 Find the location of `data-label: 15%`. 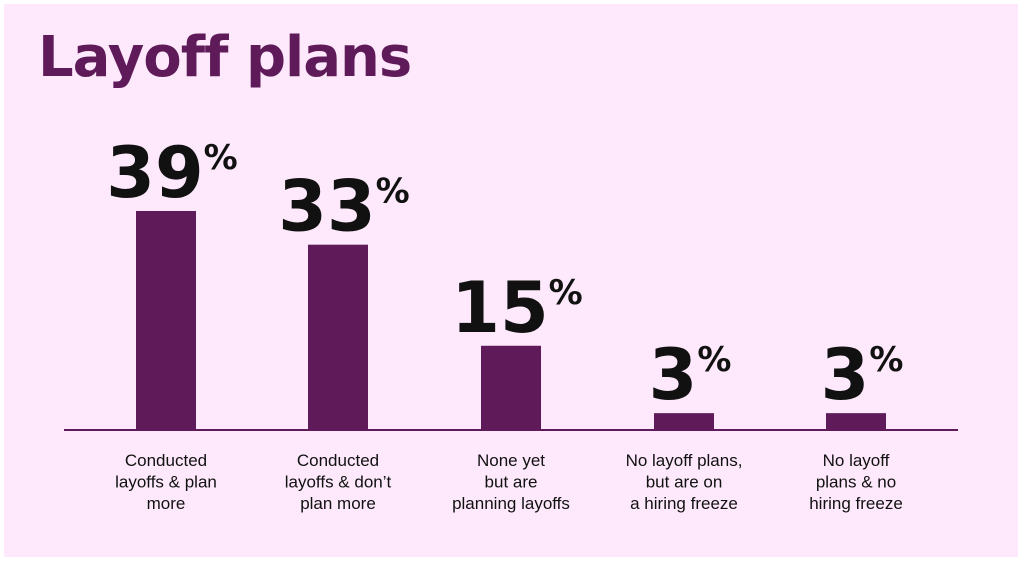

data-label: 15% is located at coordinates (517, 308).